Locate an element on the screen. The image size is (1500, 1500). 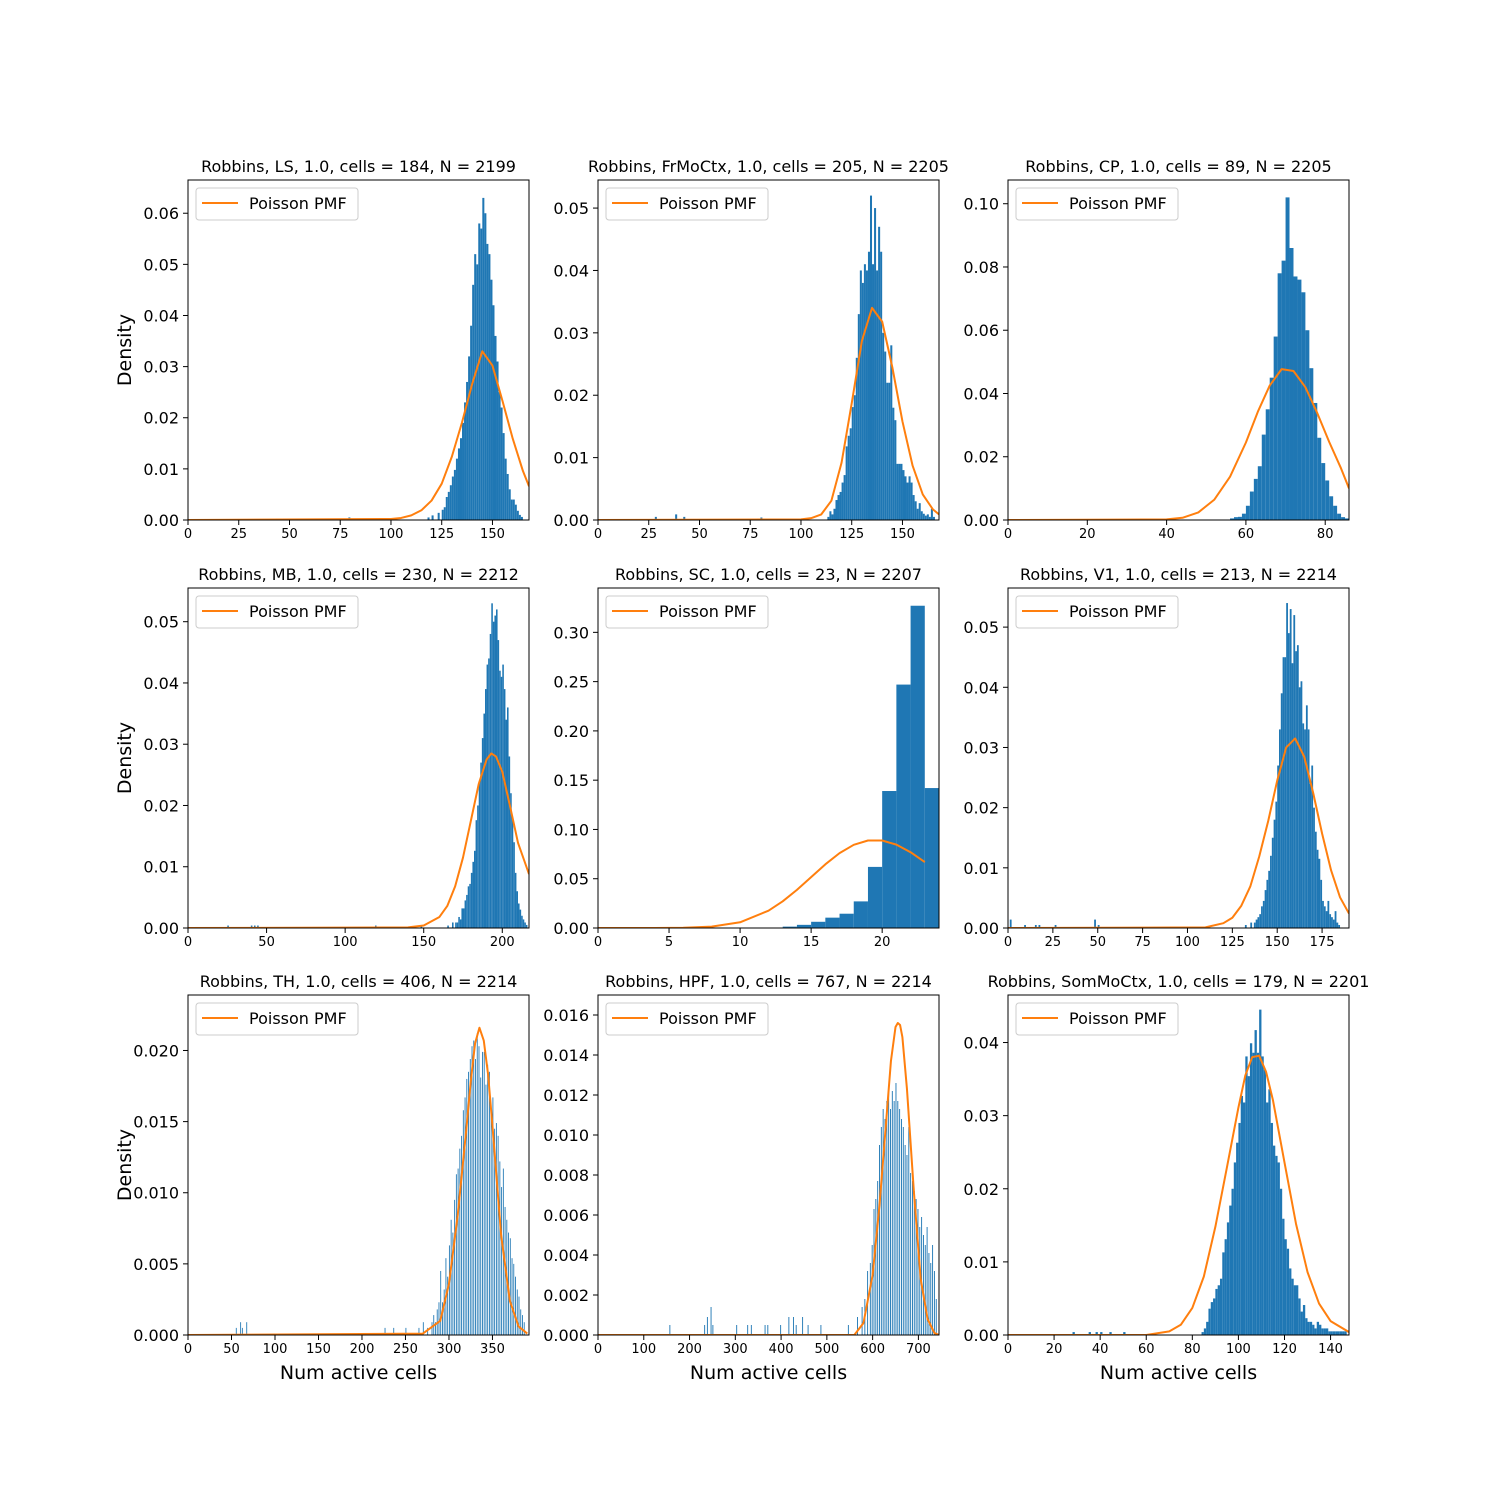
y-tick-label: 0.010 is located at coordinates (566, 1135).